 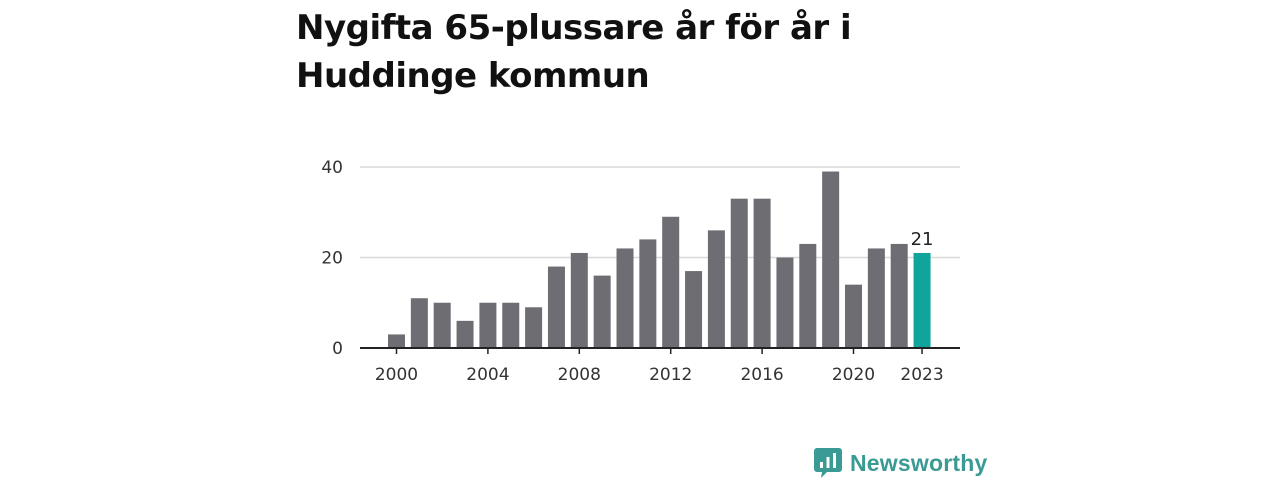 What do you see at coordinates (488, 325) in the screenshot?
I see `bar-2004` at bounding box center [488, 325].